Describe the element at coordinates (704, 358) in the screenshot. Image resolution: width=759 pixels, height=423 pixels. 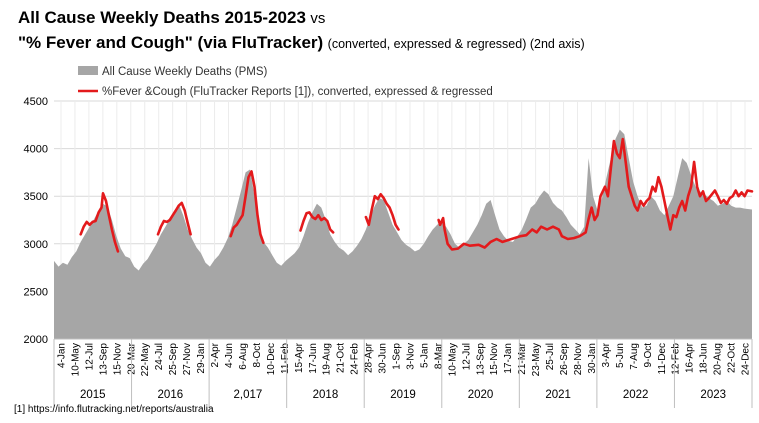
I see `x-tick-label: 18-Jun` at that location.